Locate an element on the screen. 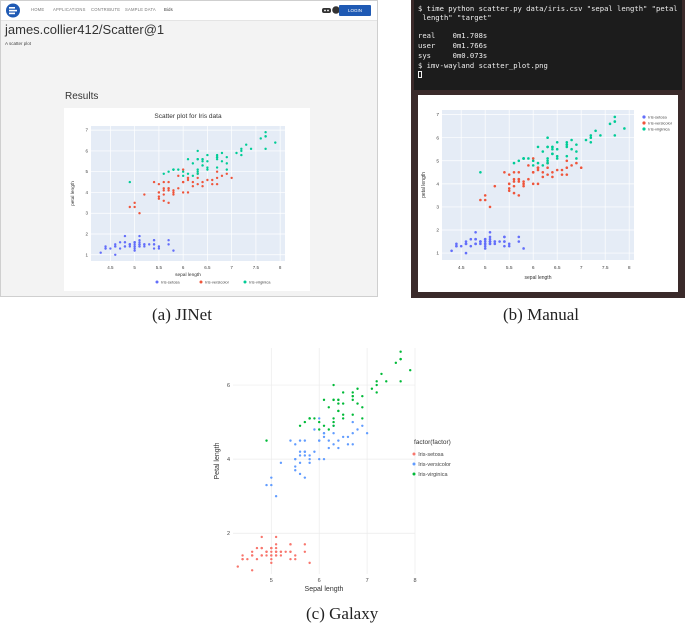 The image size is (685, 625). y-tick-label: 5 is located at coordinates (437, 161).